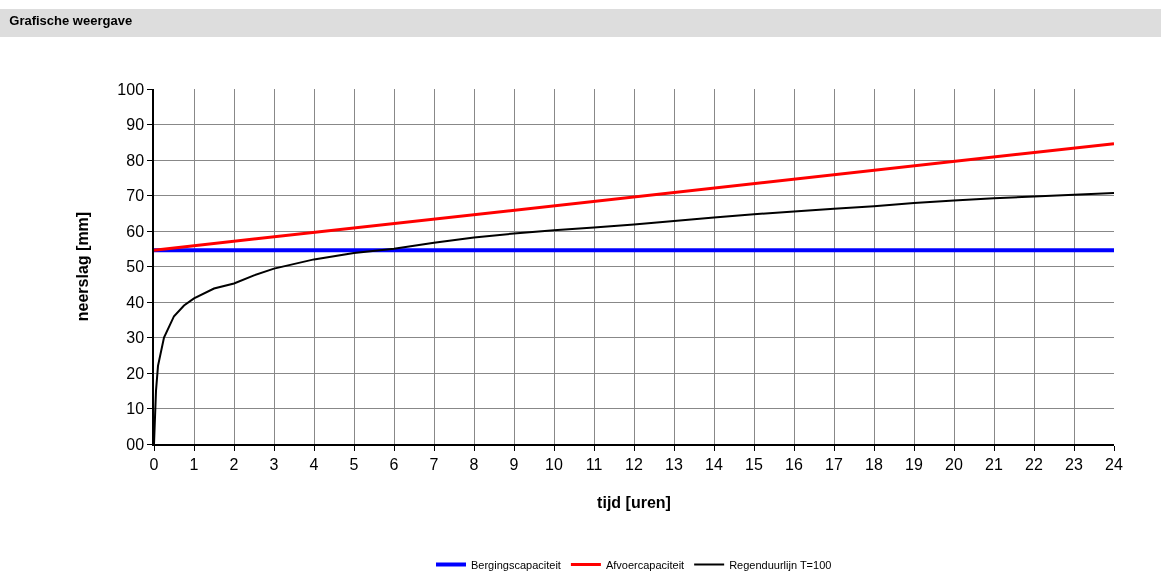 The width and height of the screenshot is (1161, 579). What do you see at coordinates (135, 267) in the screenshot?
I see `y-tick-label: 50` at bounding box center [135, 267].